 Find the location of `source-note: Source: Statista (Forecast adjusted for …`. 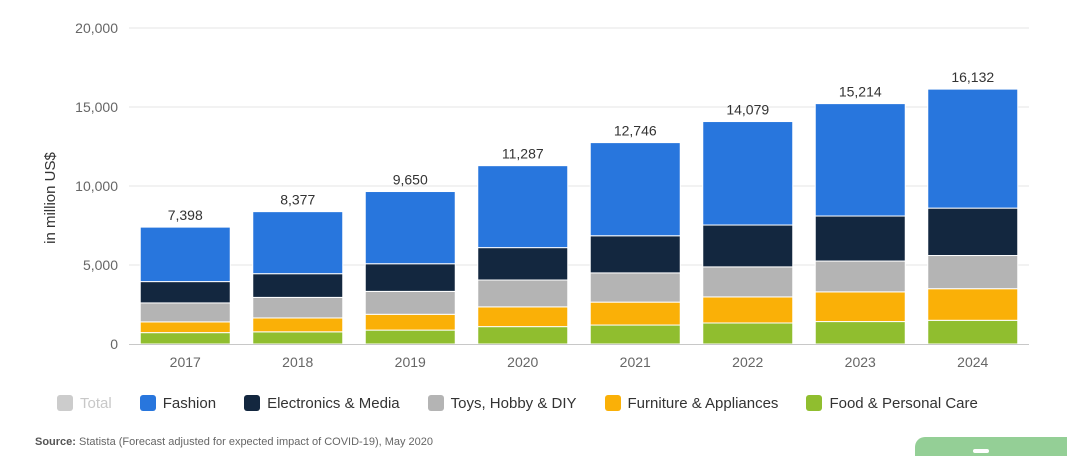

source-note: Source: Statista (Forecast adjusted for … is located at coordinates (234, 442).